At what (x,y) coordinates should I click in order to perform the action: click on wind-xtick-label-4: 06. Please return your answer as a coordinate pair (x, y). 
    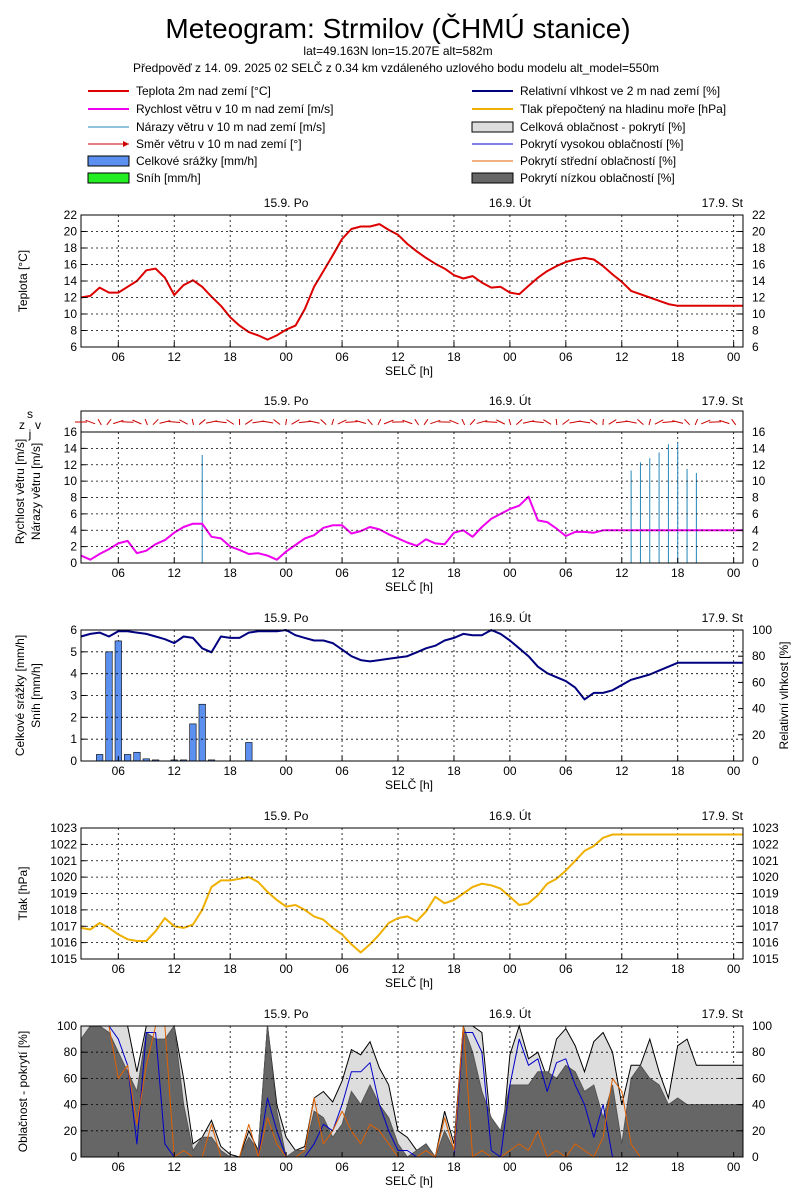
    Looking at the image, I should click on (342, 573).